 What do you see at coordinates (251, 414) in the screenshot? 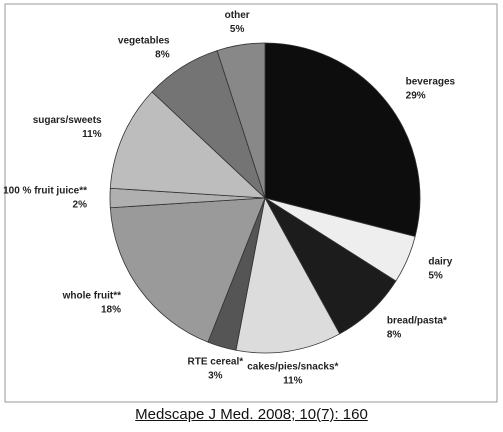
I see `caption: Medscape J Med. 2008; 10(7): 160` at bounding box center [251, 414].